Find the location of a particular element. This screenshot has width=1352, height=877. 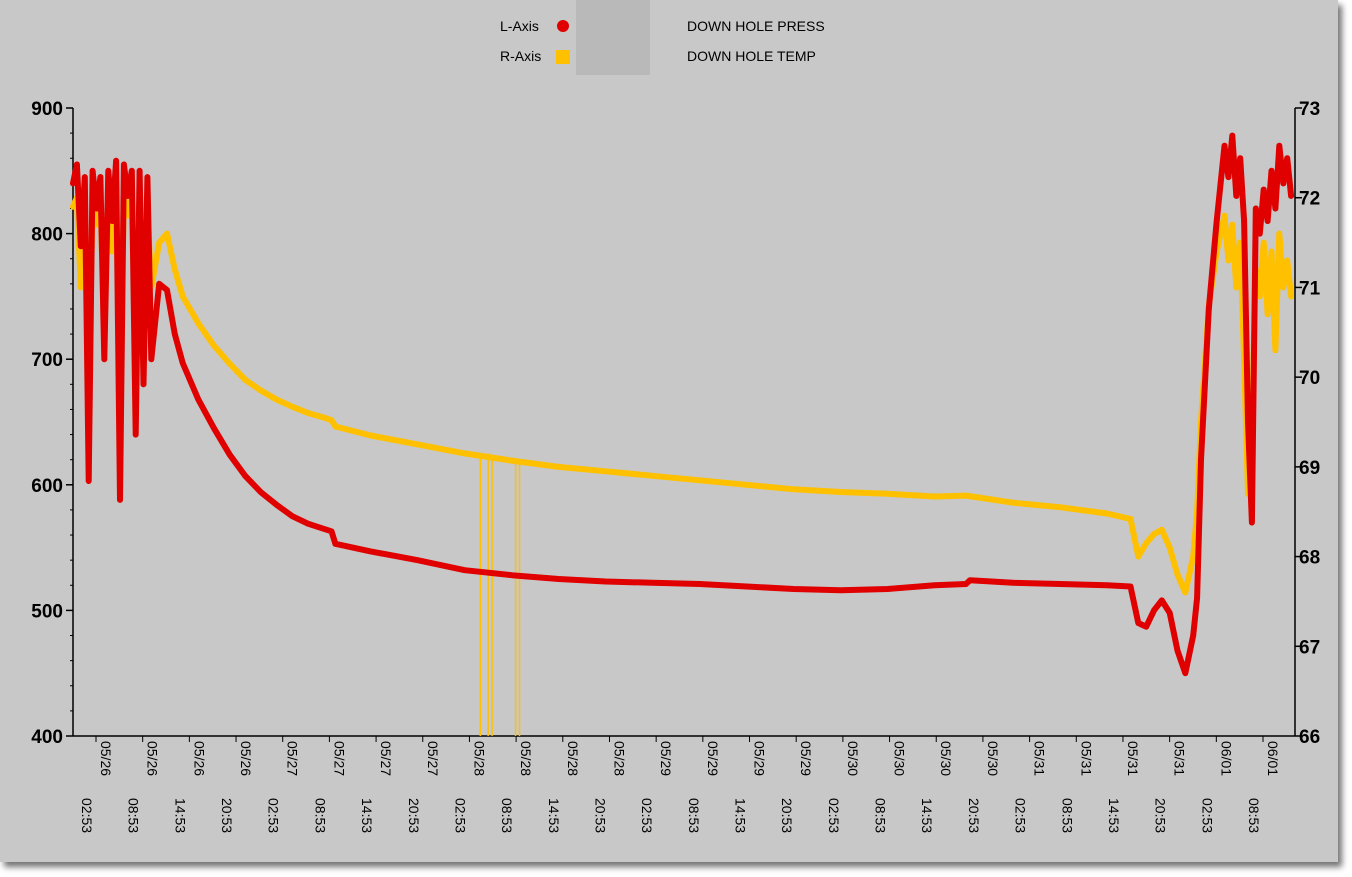

right-tick-label: 67 is located at coordinates (1309, 647).